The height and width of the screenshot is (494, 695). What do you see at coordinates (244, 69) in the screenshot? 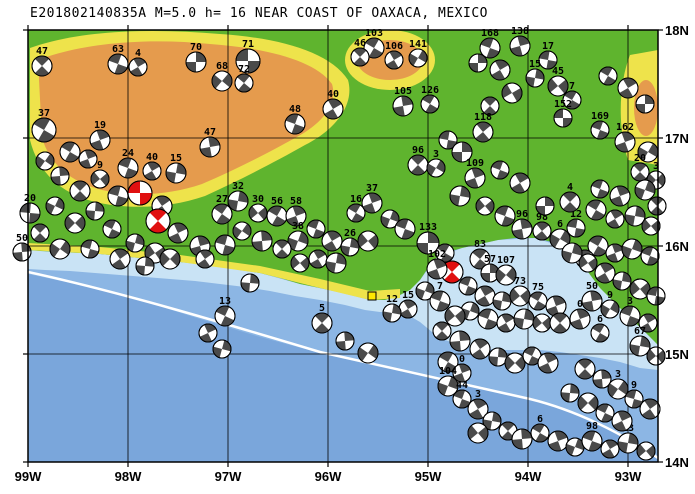
I see `beachball-label: 72` at bounding box center [244, 69].